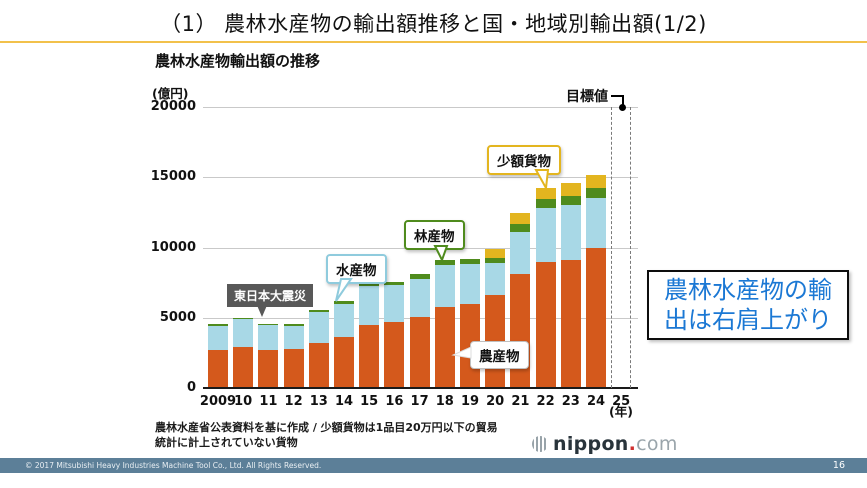  What do you see at coordinates (243, 401) in the screenshot?
I see `x-tick-10: 10` at bounding box center [243, 401].